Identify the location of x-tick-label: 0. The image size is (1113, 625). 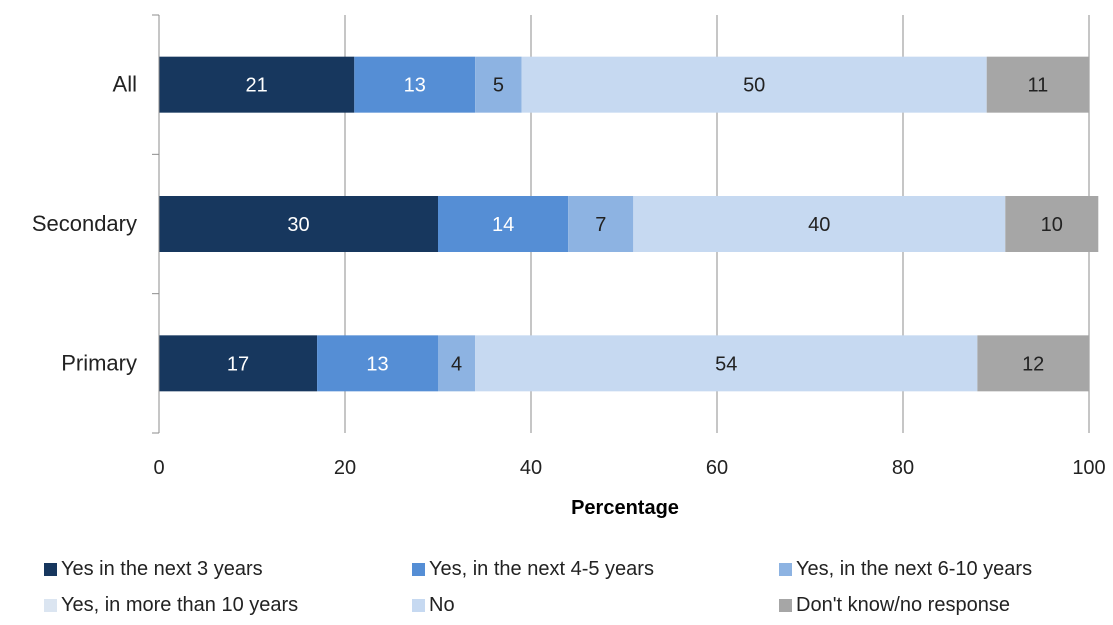
(158, 468).